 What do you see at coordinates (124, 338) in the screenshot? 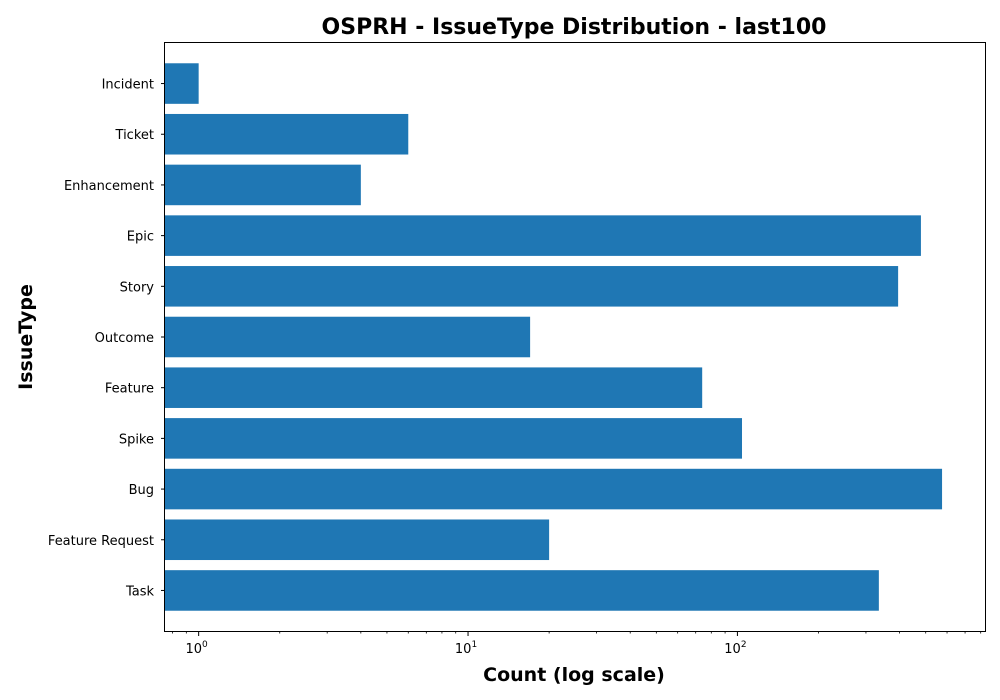
I see `y-tick-label: Outcome` at bounding box center [124, 338].